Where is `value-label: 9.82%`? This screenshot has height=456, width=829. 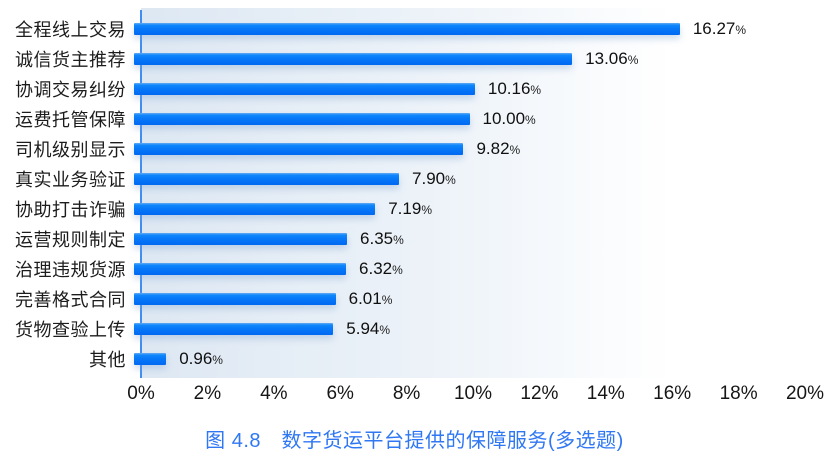 value-label: 9.82% is located at coordinates (498, 149).